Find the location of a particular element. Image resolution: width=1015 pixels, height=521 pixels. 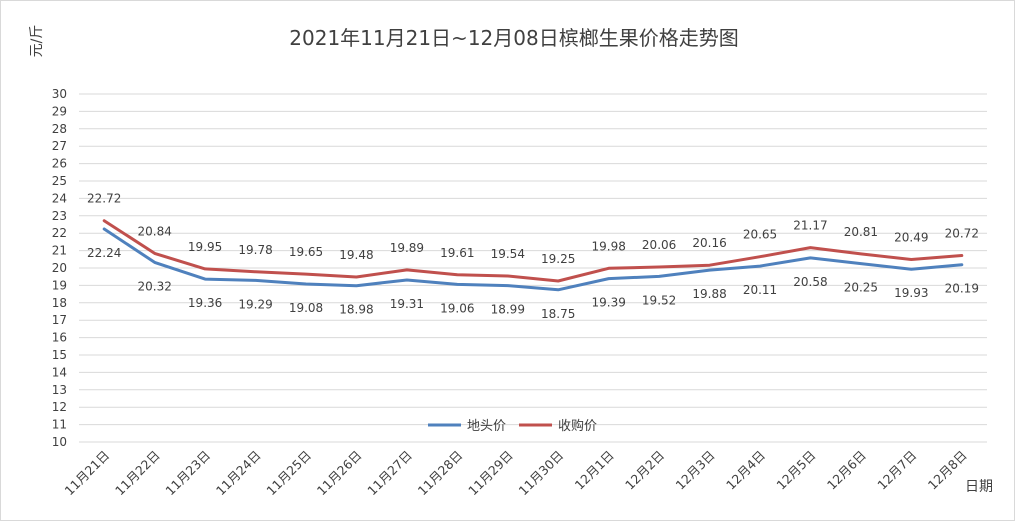

data-label: 19.29 is located at coordinates (255, 304).